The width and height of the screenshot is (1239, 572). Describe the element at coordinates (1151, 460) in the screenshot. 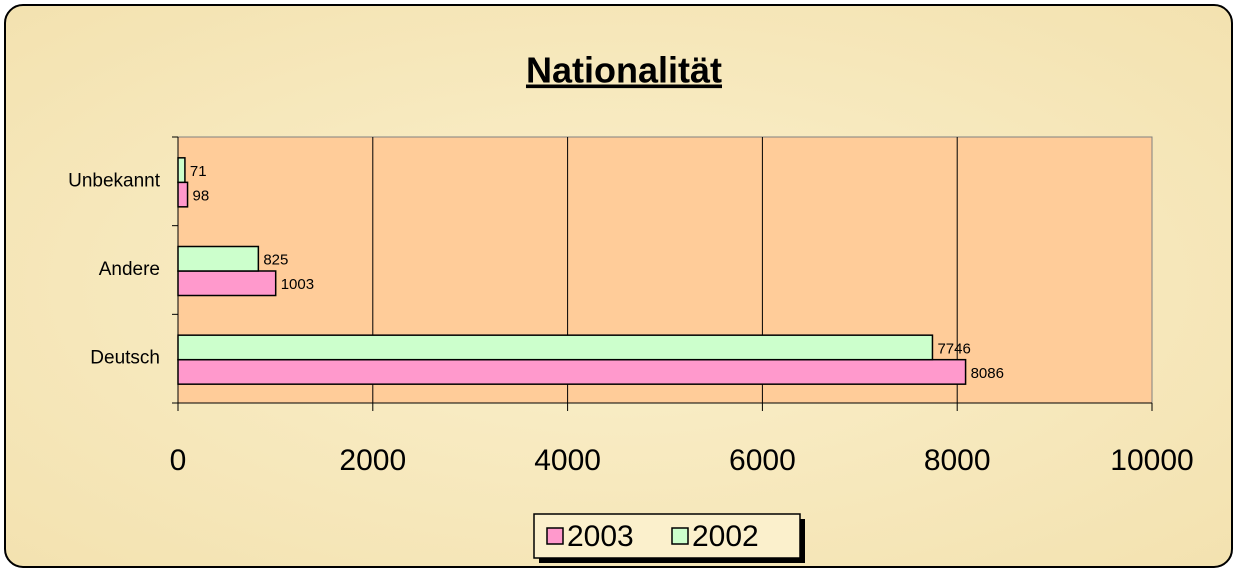

I see `x-tick-label: 10000` at that location.